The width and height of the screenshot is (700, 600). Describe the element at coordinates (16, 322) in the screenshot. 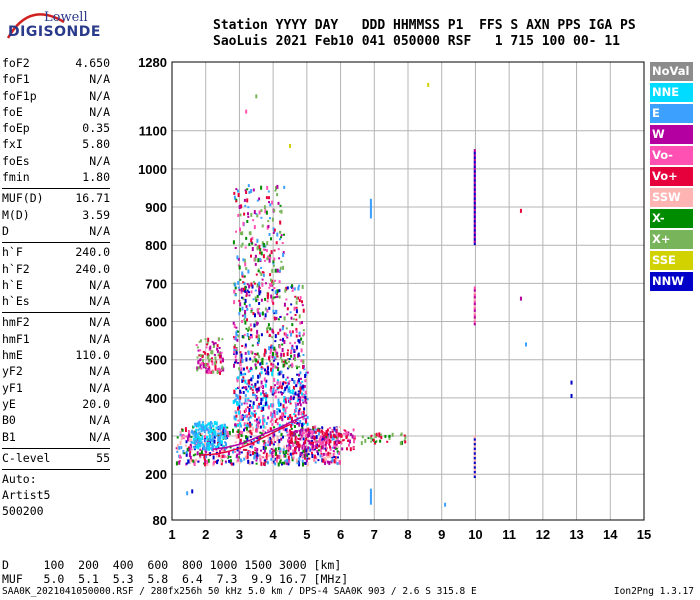

I see `param-label: hmF2` at that location.